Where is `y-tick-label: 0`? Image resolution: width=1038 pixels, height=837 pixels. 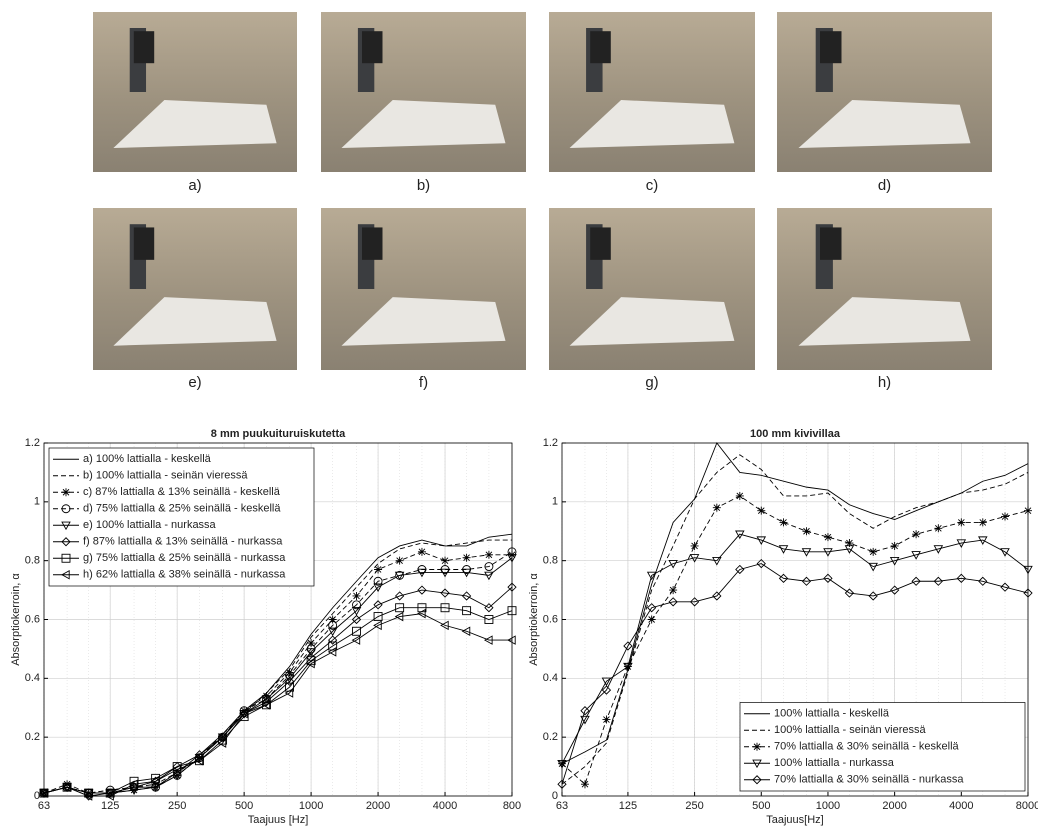 y-tick-label: 0 is located at coordinates (555, 796).